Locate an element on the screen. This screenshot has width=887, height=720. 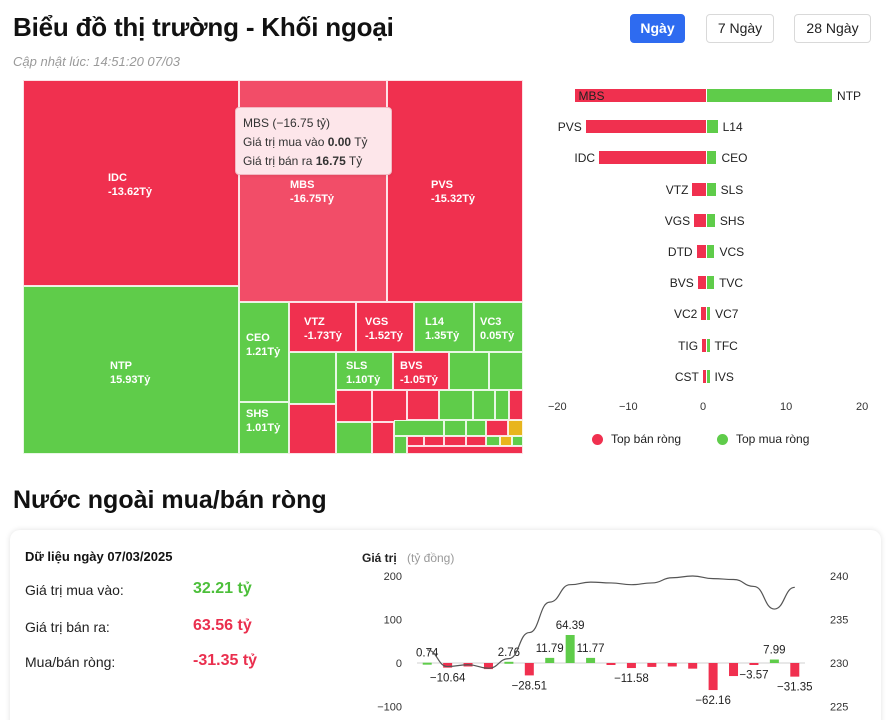
sell-name: BVS is located at coordinates (681, 283).